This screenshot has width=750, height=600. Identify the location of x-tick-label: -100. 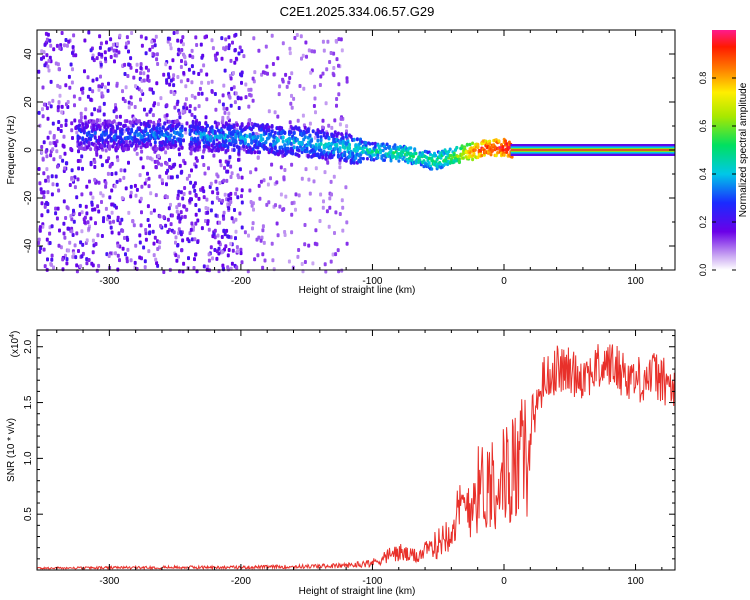
(372, 281).